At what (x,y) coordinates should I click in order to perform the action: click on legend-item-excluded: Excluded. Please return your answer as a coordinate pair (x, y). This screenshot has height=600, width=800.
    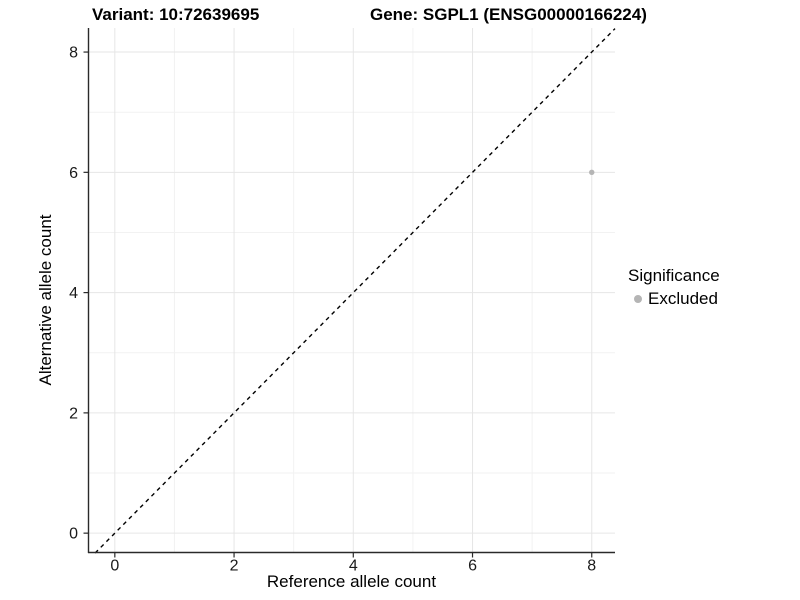
    Looking at the image, I should click on (674, 299).